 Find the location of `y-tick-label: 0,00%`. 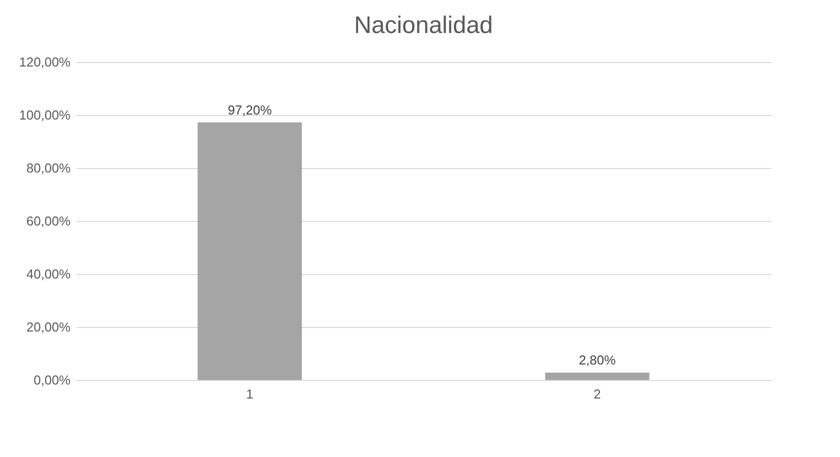

y-tick-label: 0,00% is located at coordinates (52, 380).